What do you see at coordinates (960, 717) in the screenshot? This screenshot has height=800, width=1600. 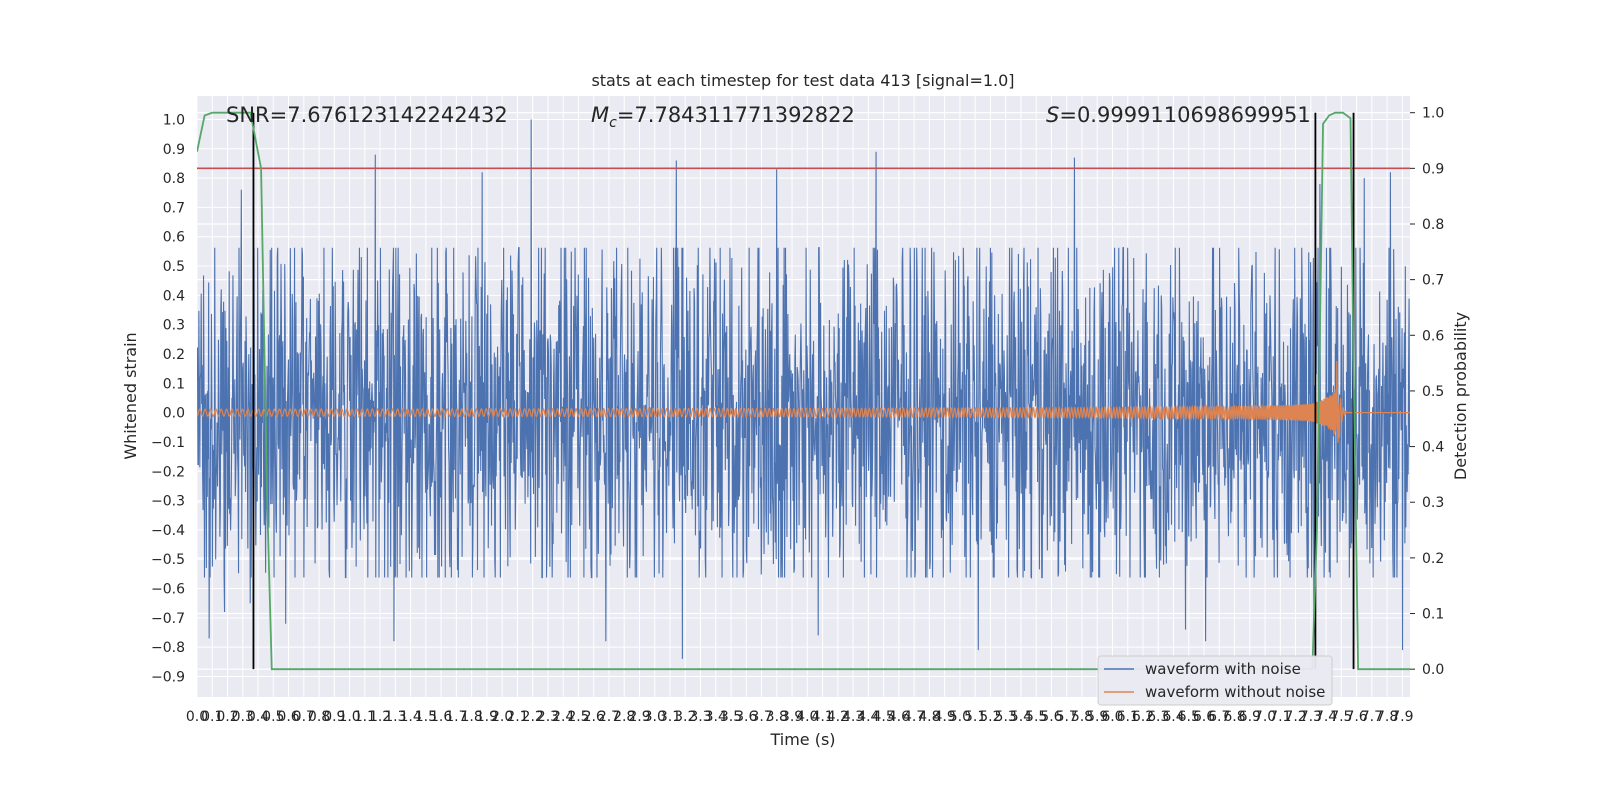 I see `x-tick-label: 5.0` at bounding box center [960, 717].